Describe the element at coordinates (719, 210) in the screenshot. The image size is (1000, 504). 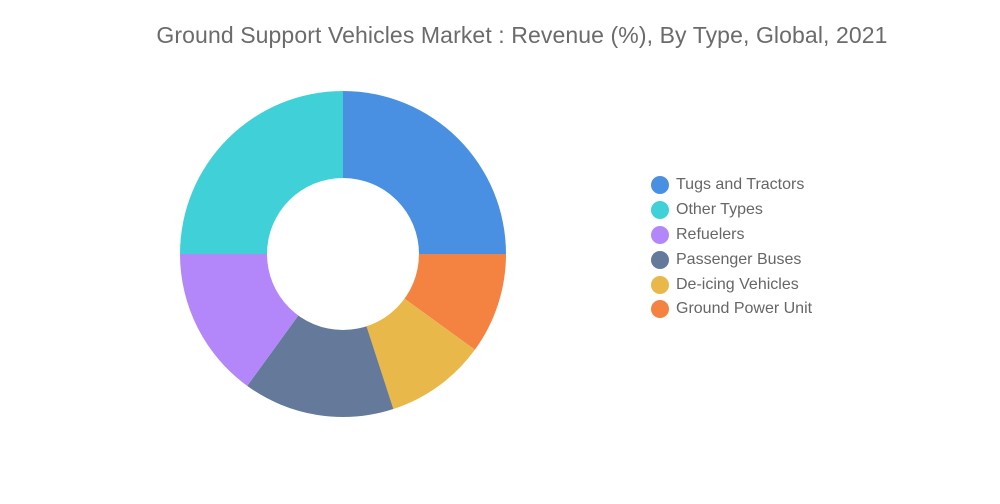
I see `legend-label: Other Types` at that location.